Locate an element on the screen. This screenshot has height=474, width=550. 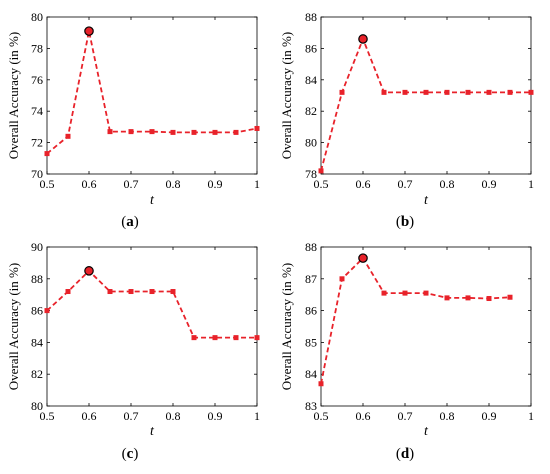
y-tick-label: 83 is located at coordinates (311, 406).